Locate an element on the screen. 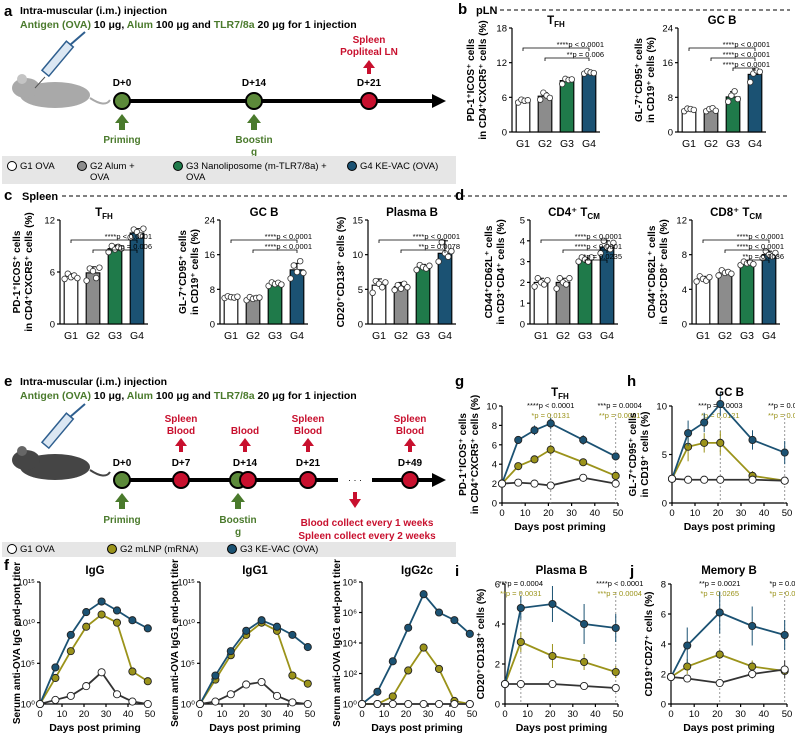 This screenshot has width=795, height=745. spleen-header: Spleen is located at coordinates (40, 197).